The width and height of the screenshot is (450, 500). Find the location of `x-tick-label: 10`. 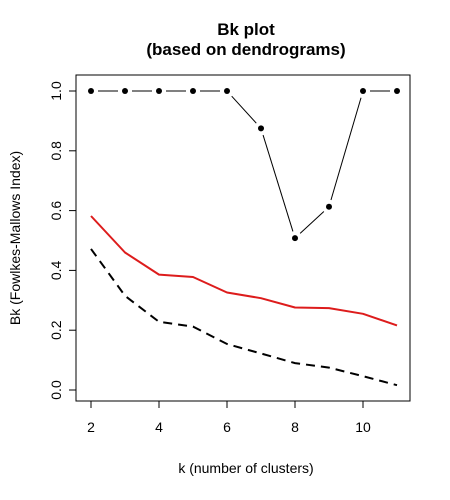

x-tick-label: 10 is located at coordinates (363, 427).